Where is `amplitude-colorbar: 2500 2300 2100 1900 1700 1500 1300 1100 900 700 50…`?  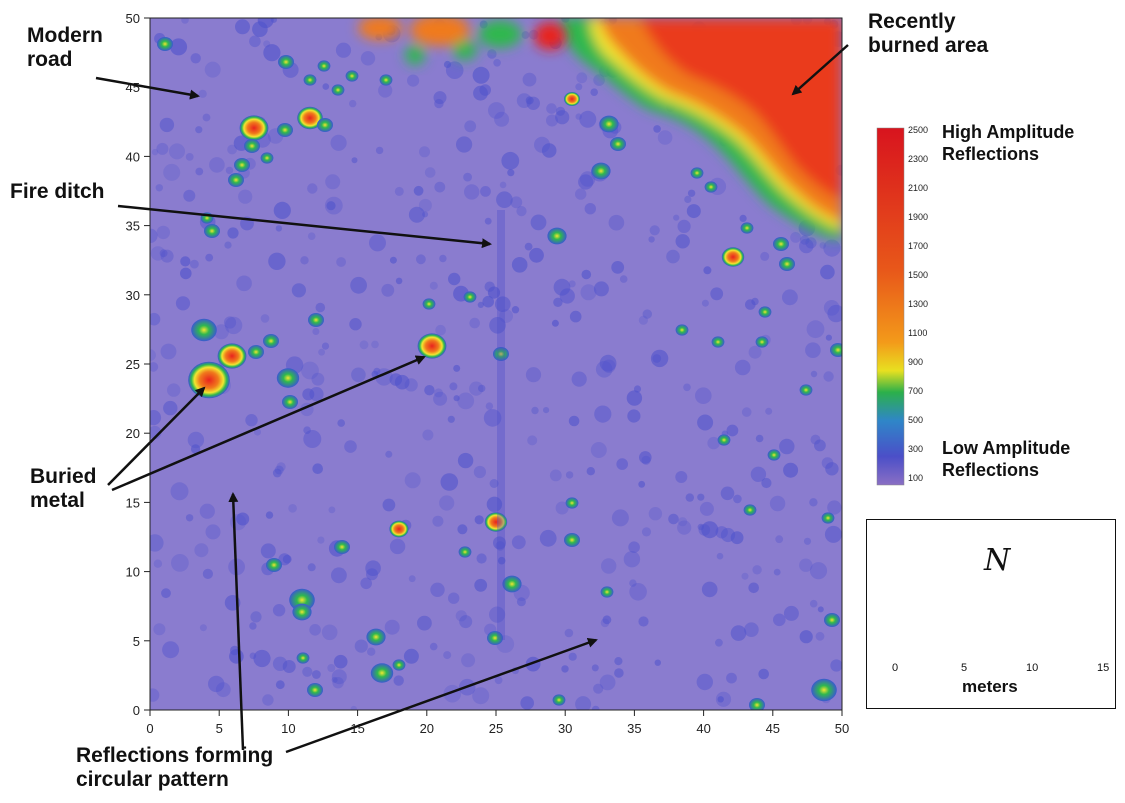 amplitude-colorbar: 2500 2300 2100 1900 1700 1500 1300 1100 900 700 50… is located at coordinates (902, 305).